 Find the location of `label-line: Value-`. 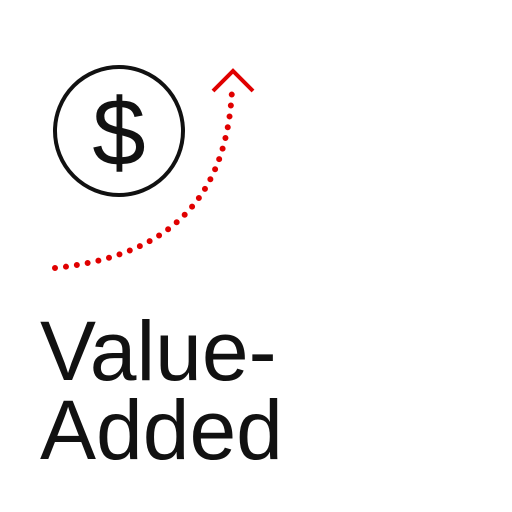

label-line: Value- is located at coordinates (158, 351).